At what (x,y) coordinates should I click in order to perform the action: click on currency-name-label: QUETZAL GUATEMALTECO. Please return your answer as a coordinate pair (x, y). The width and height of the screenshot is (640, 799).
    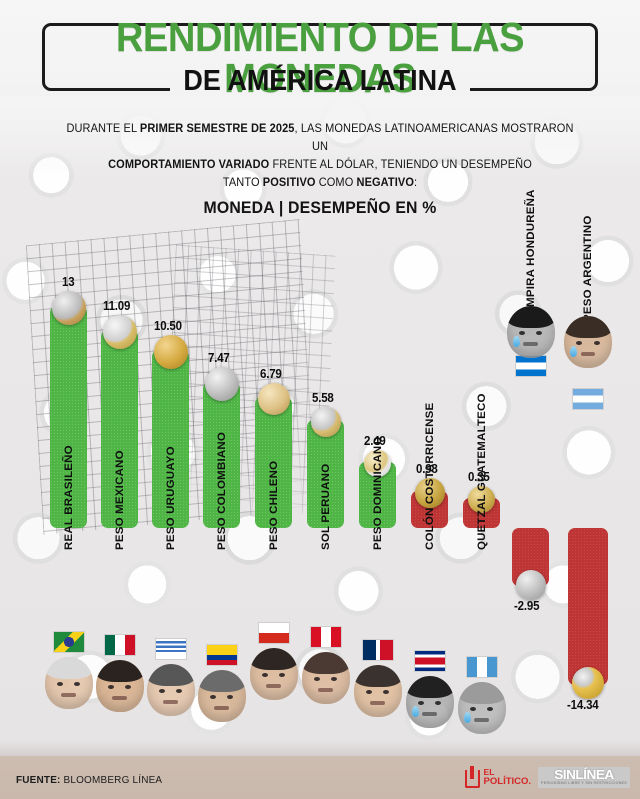
    Looking at the image, I should click on (482, 471).